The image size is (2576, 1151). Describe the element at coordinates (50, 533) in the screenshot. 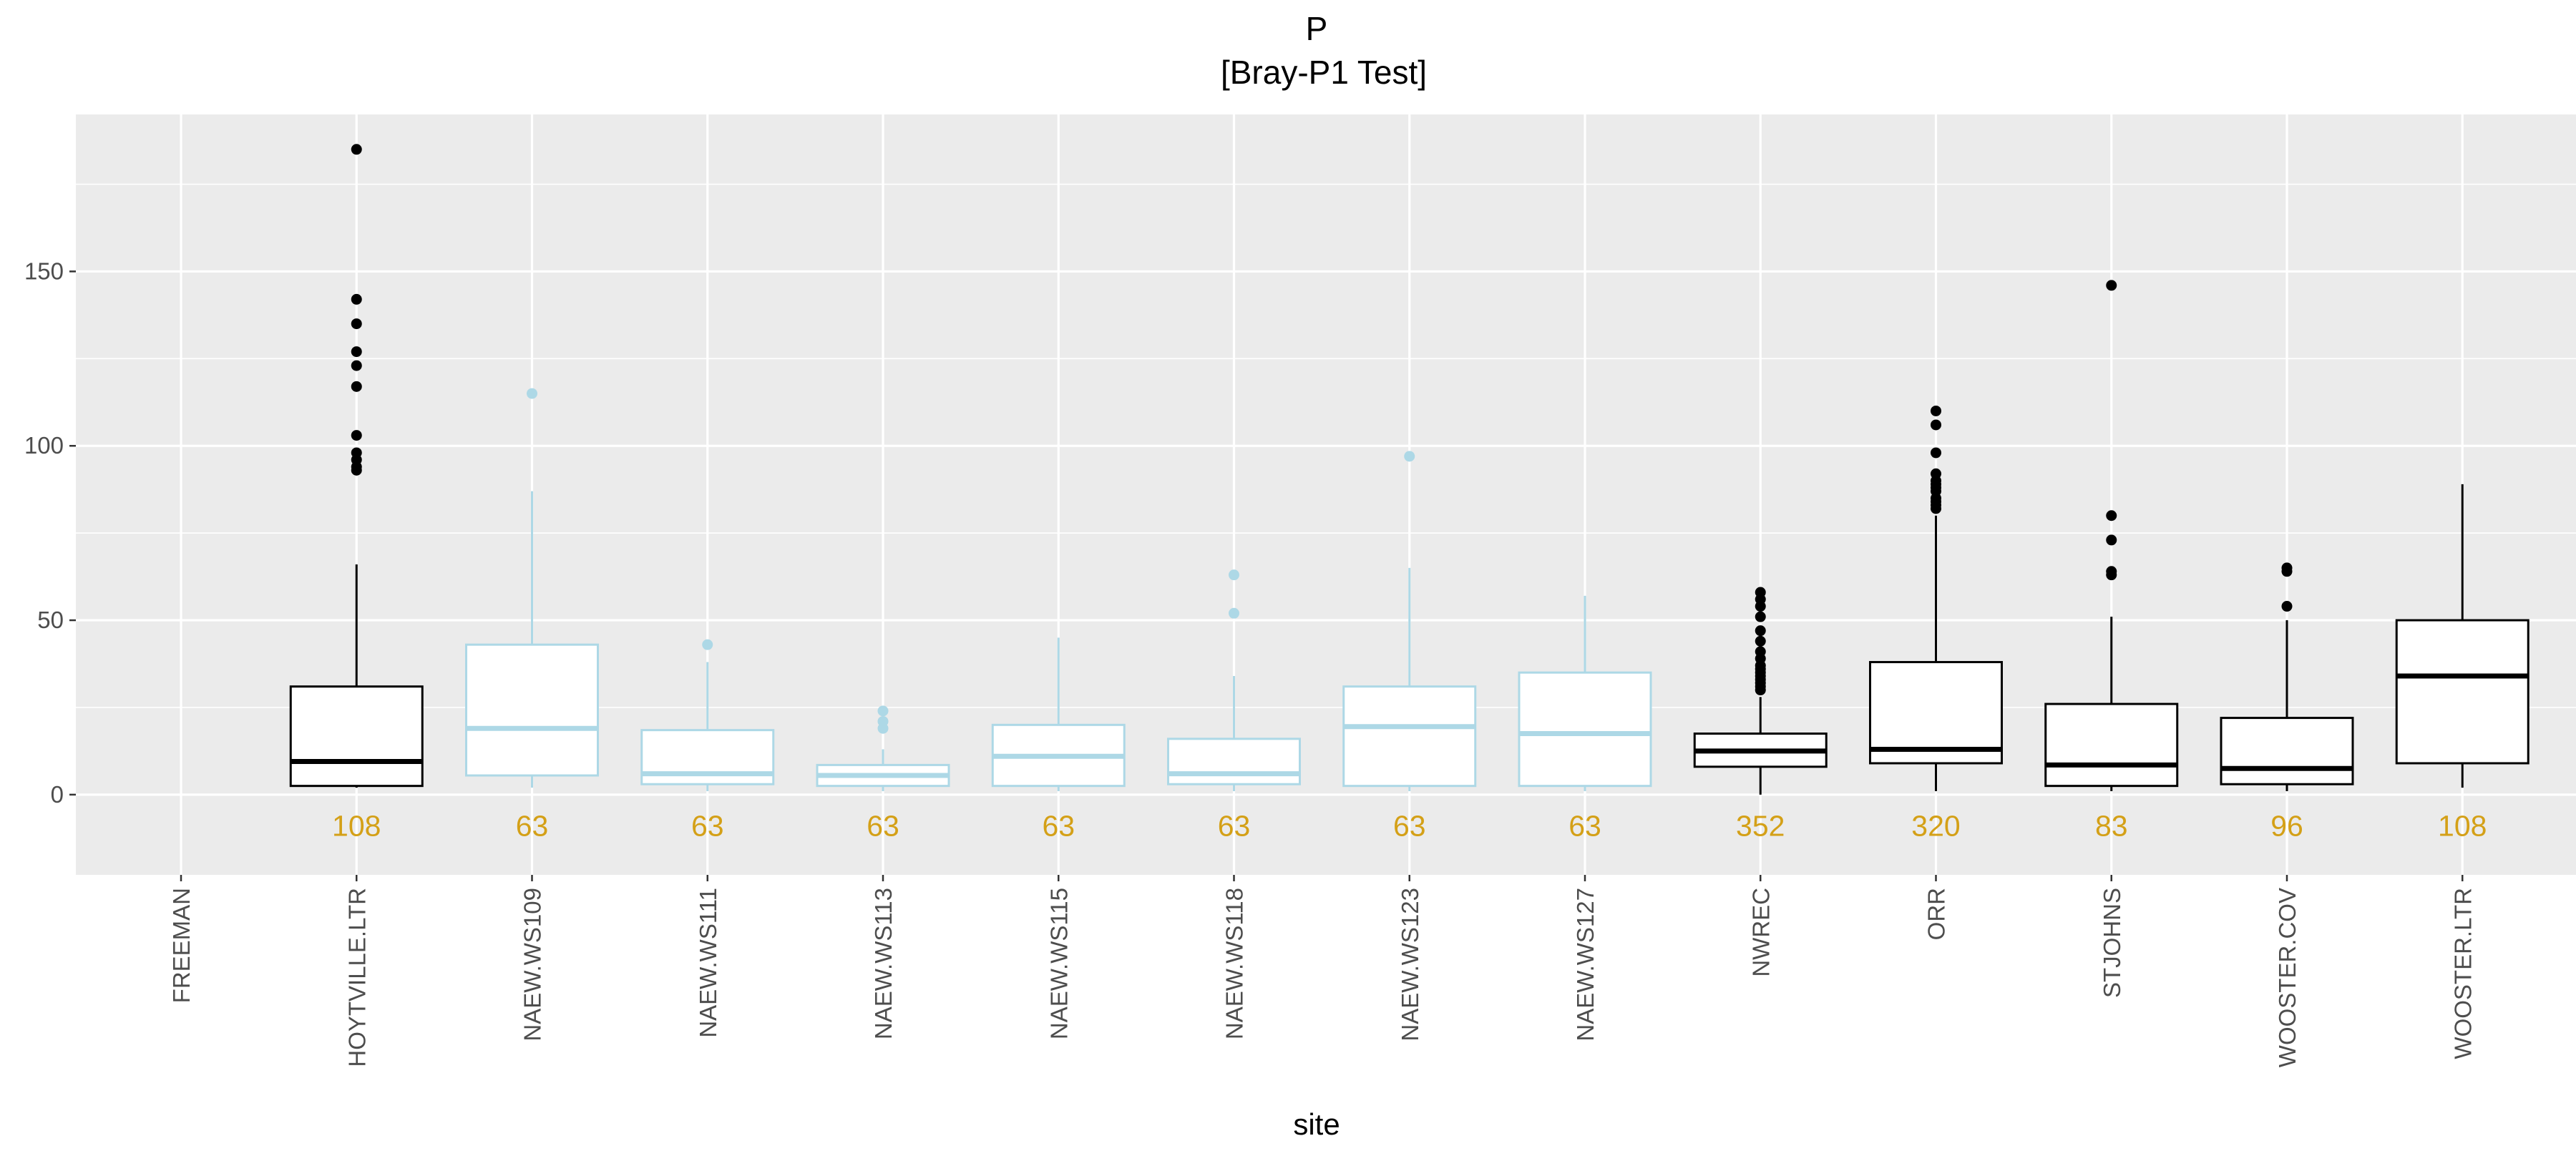

I see `y-axis: 0 50 100 150` at that location.